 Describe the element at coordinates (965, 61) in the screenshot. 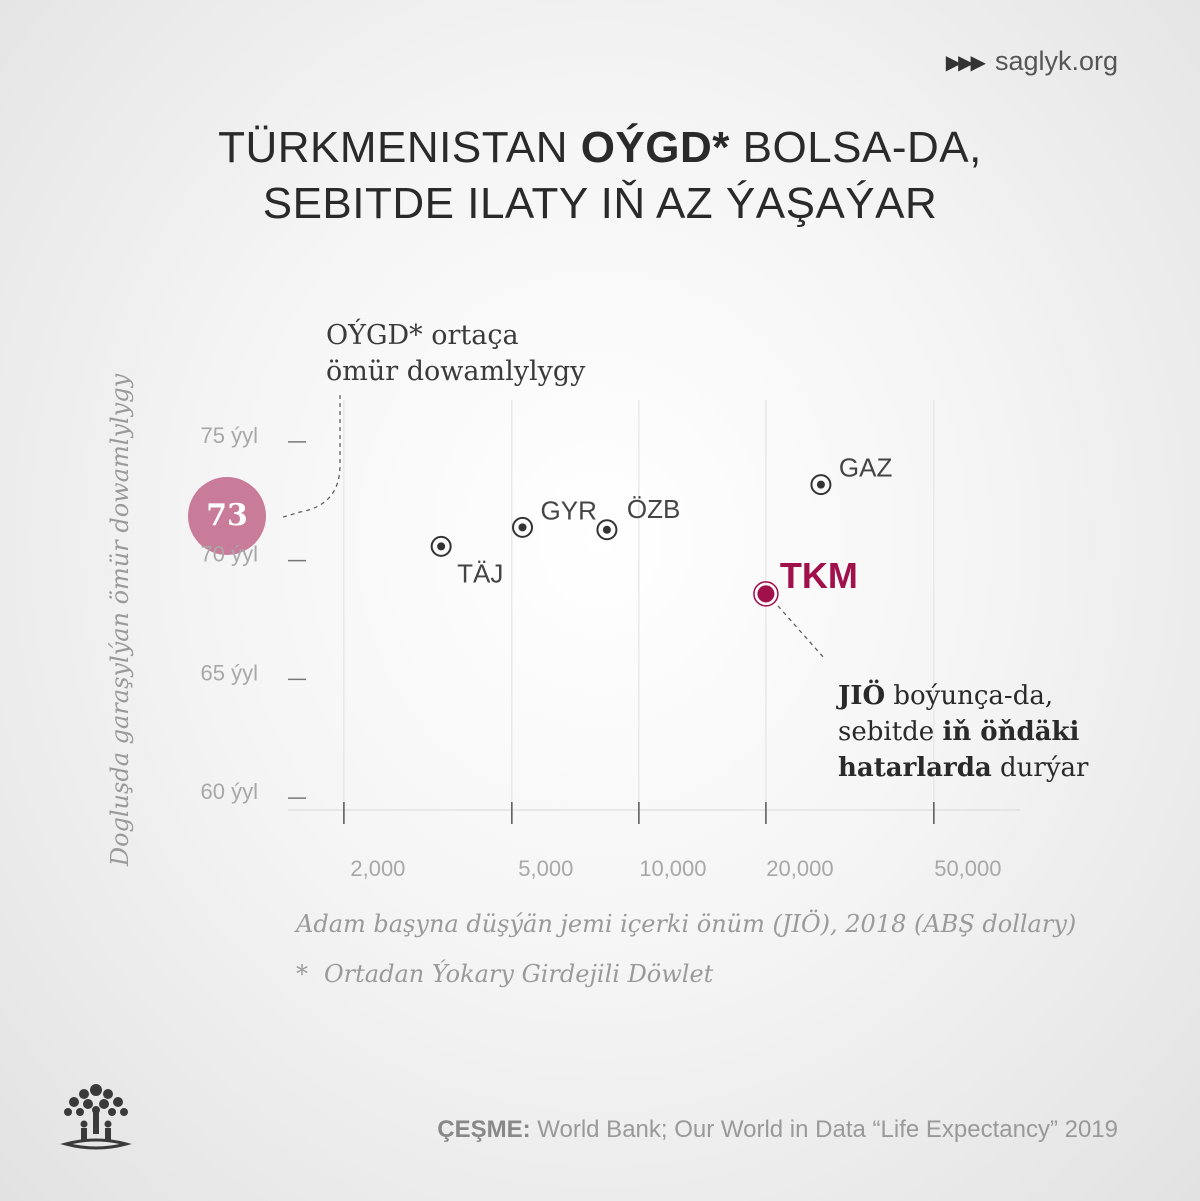

I see `triple-arrow-icon: ▶▶▶` at that location.